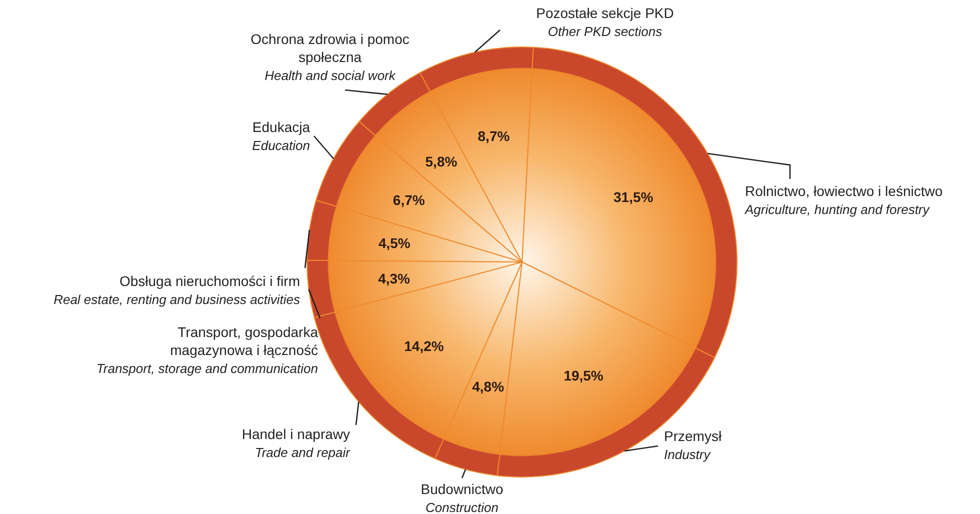 Image resolution: width=980 pixels, height=514 pixels. Describe the element at coordinates (394, 242) in the screenshot. I see `data-label: 4,5%` at that location.